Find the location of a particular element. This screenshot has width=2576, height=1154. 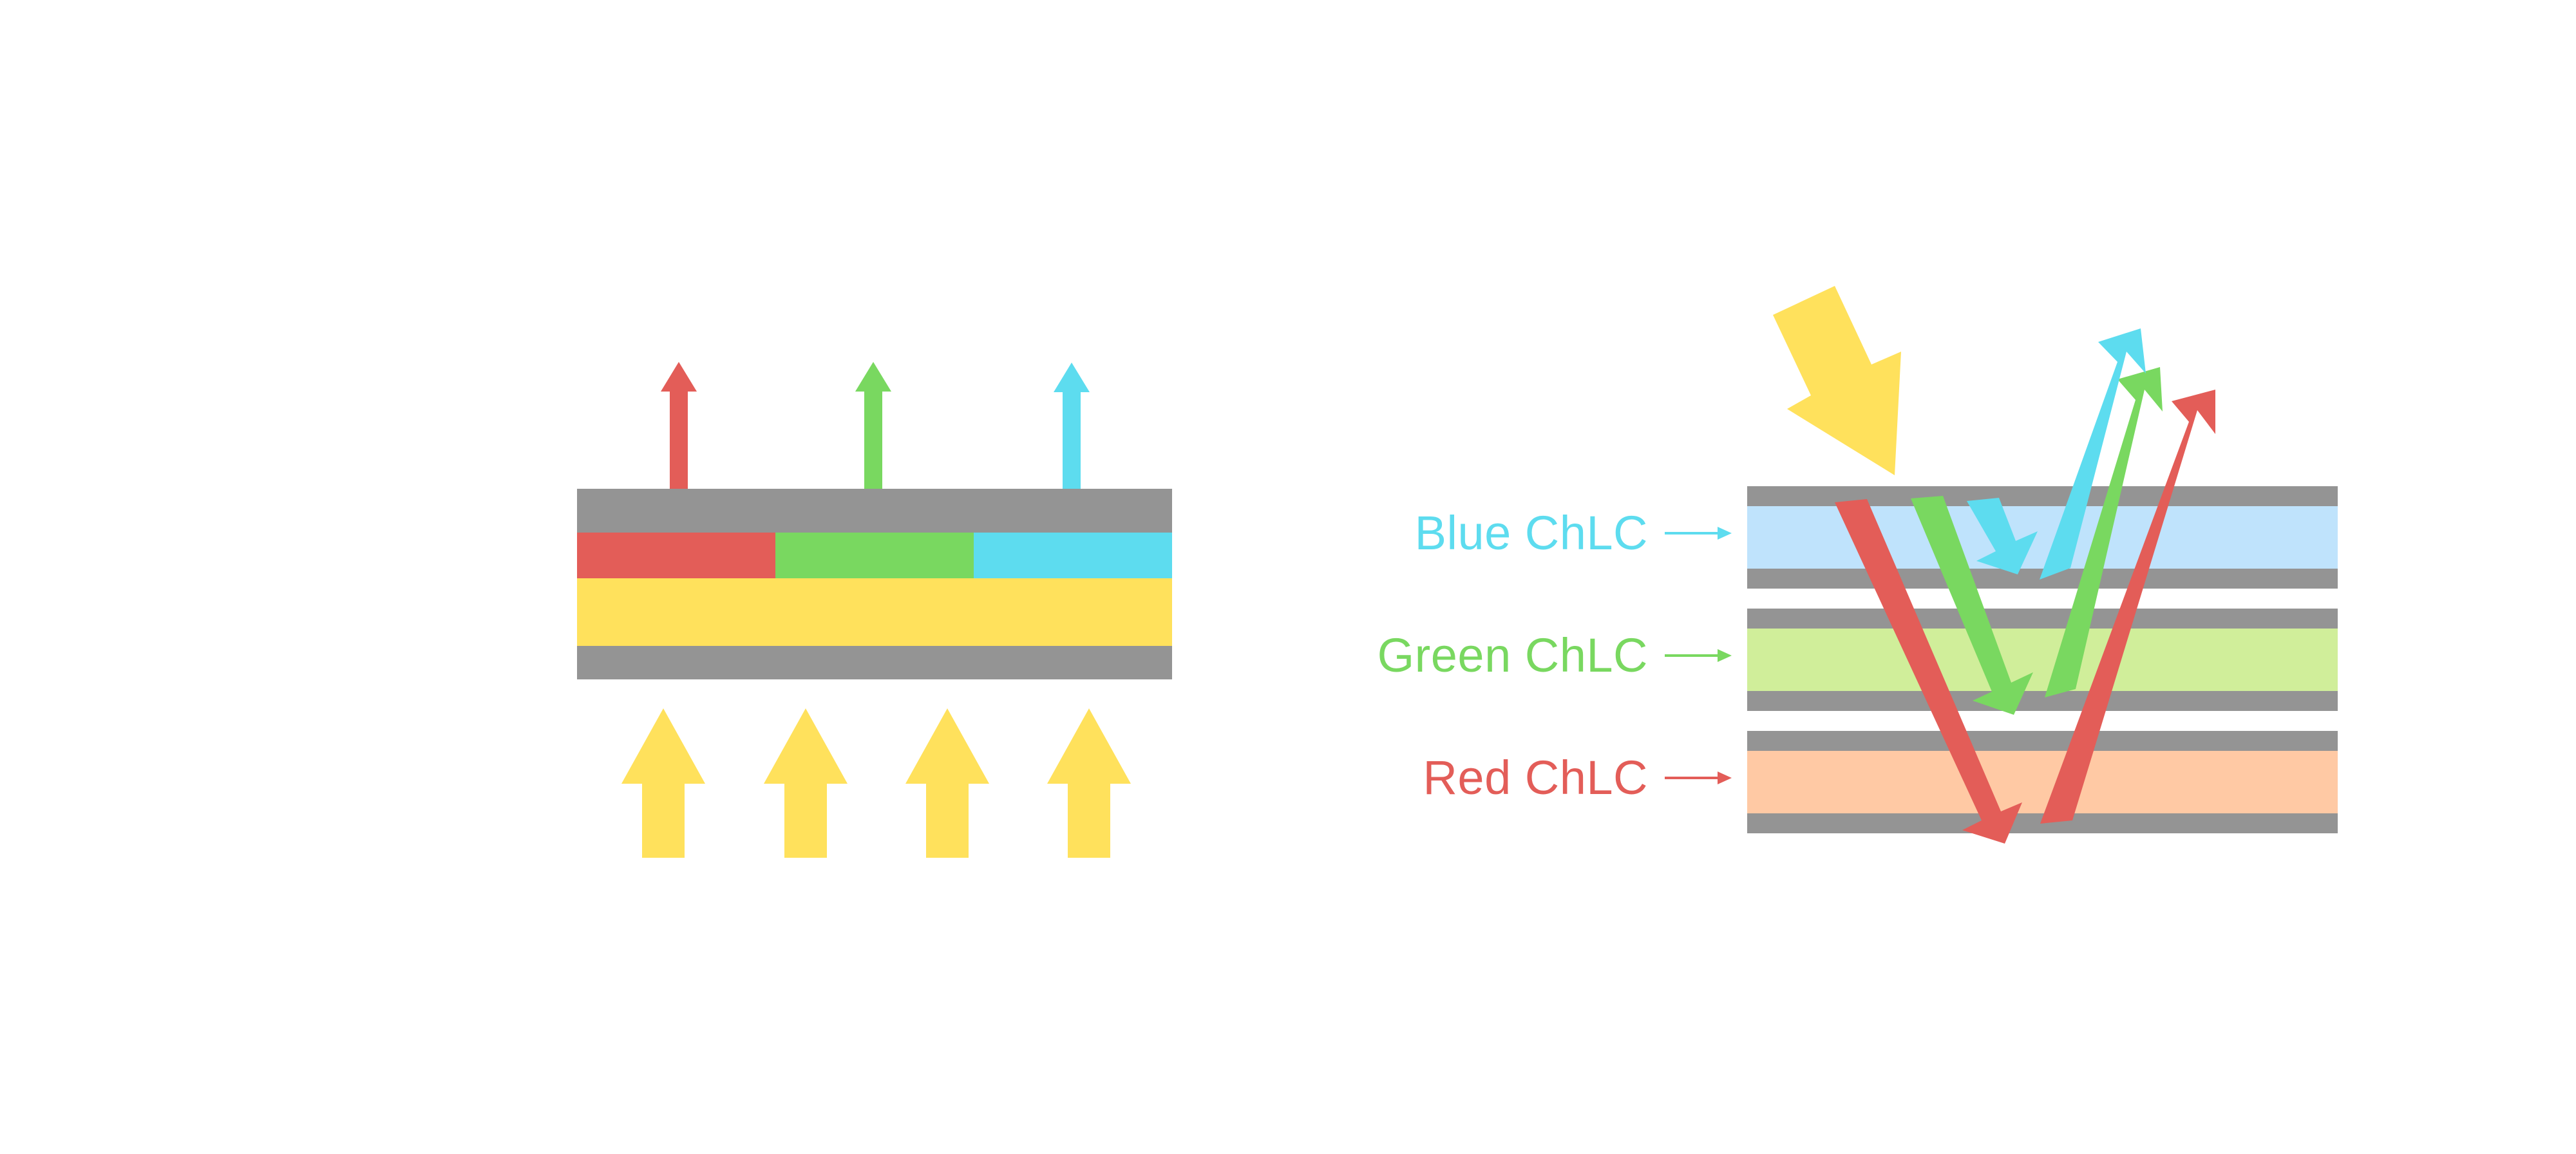

blue-filter-segment is located at coordinates (1073, 555).